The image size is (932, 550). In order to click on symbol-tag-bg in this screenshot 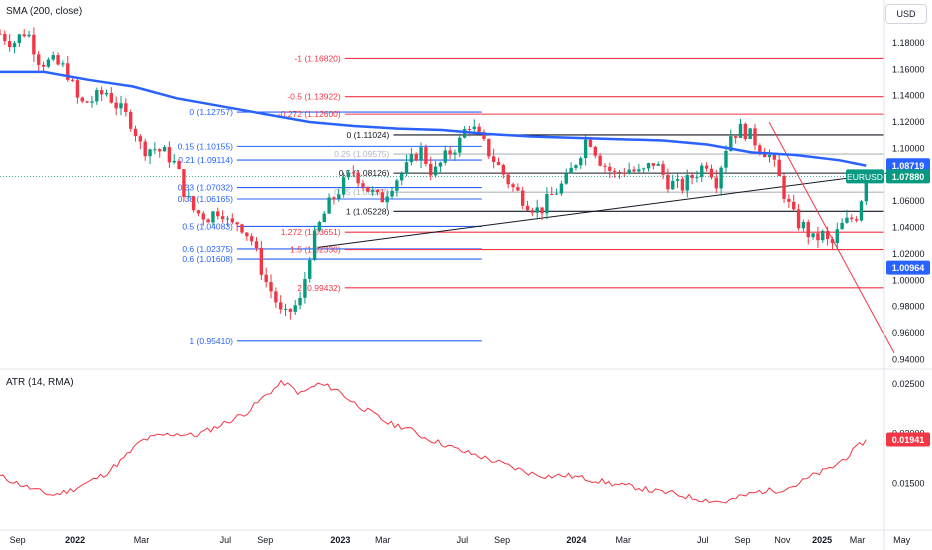, I will do `click(865, 176)`.